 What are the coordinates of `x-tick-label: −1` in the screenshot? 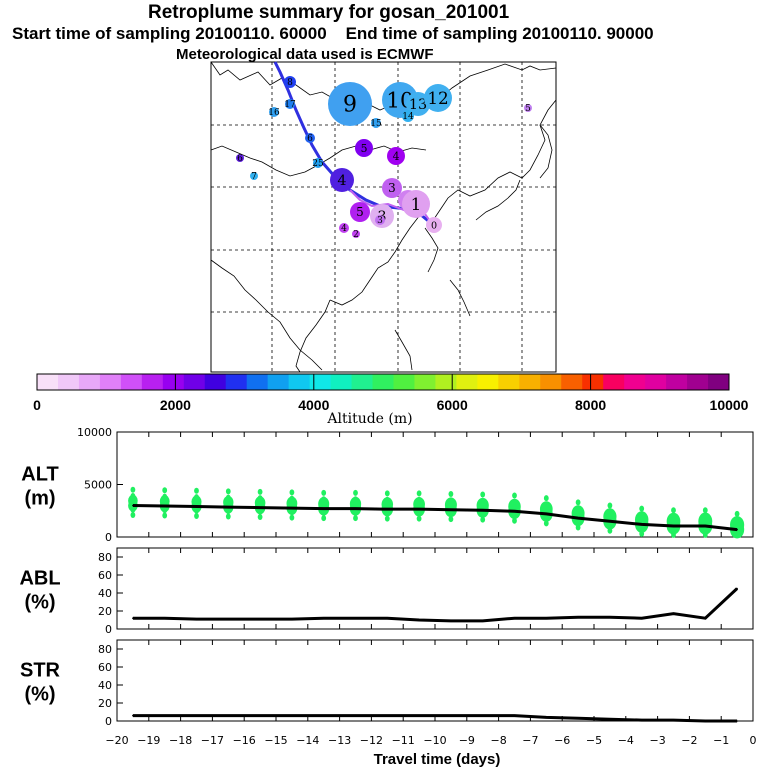 It's located at (721, 740).